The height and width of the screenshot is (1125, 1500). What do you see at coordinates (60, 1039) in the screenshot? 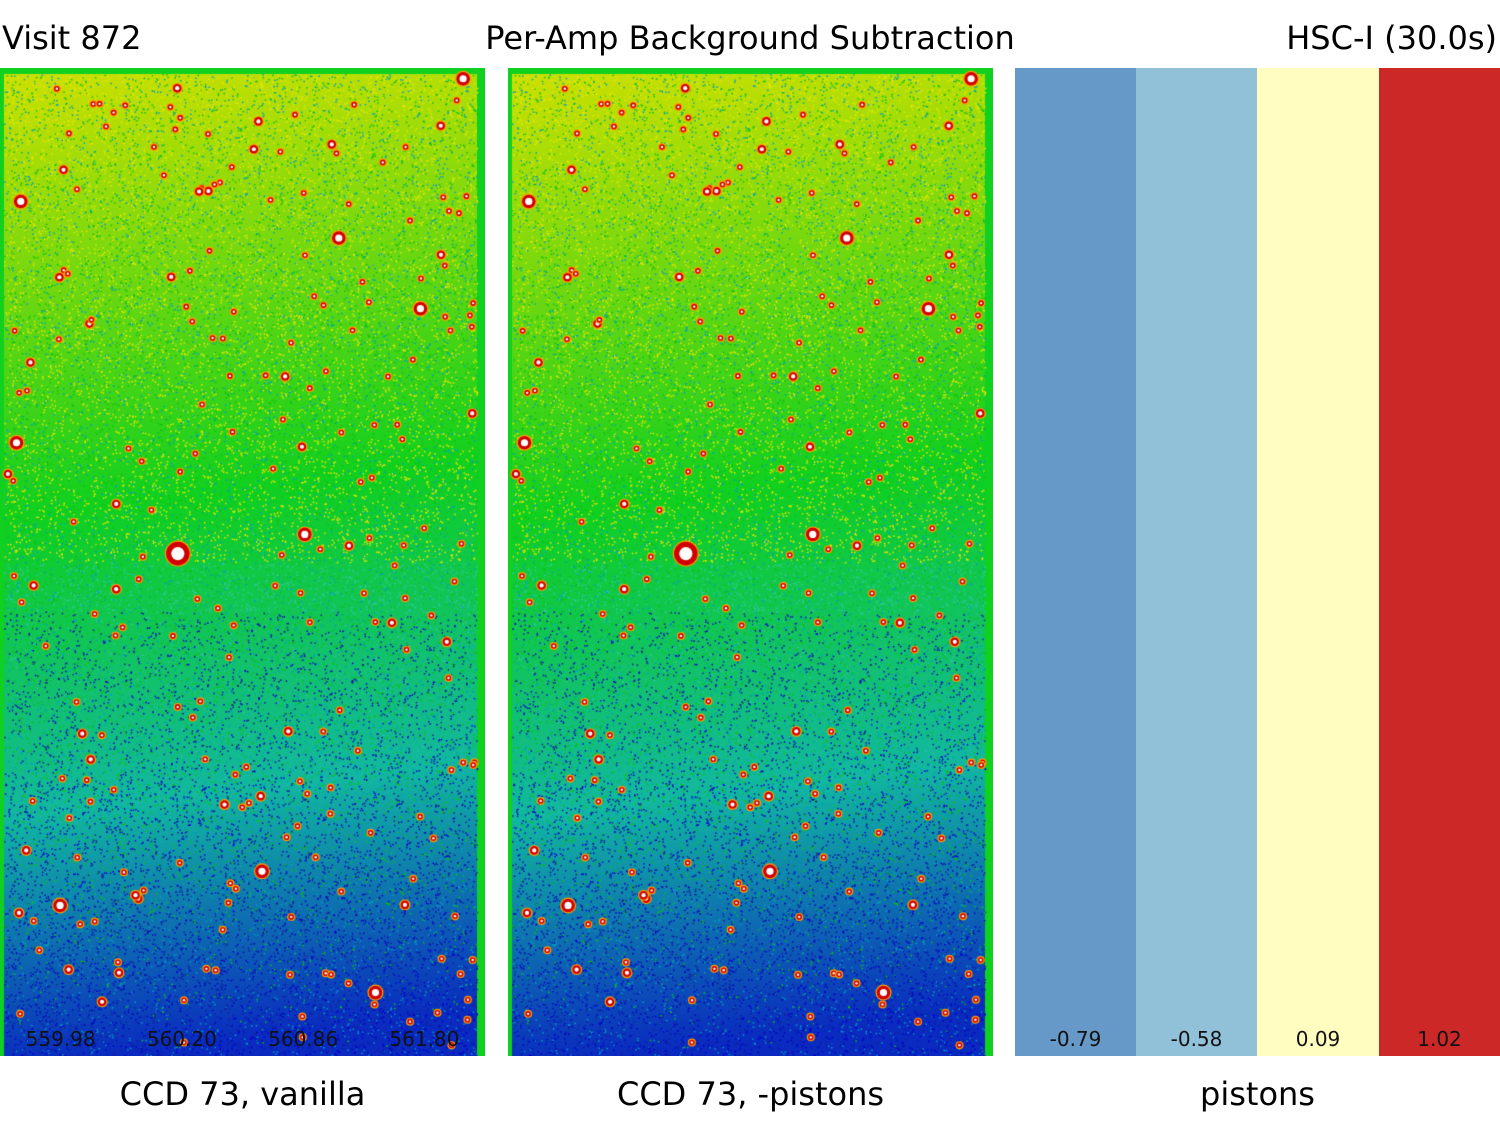
I see `amp-value-1: 559.98` at bounding box center [60, 1039].